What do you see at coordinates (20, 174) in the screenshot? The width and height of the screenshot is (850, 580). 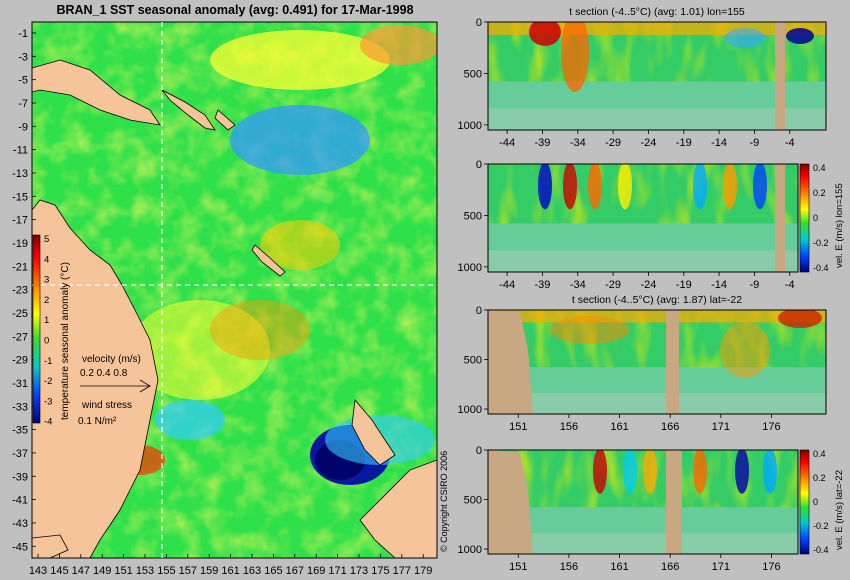 I see `map-lat-label: -13` at bounding box center [20, 174].